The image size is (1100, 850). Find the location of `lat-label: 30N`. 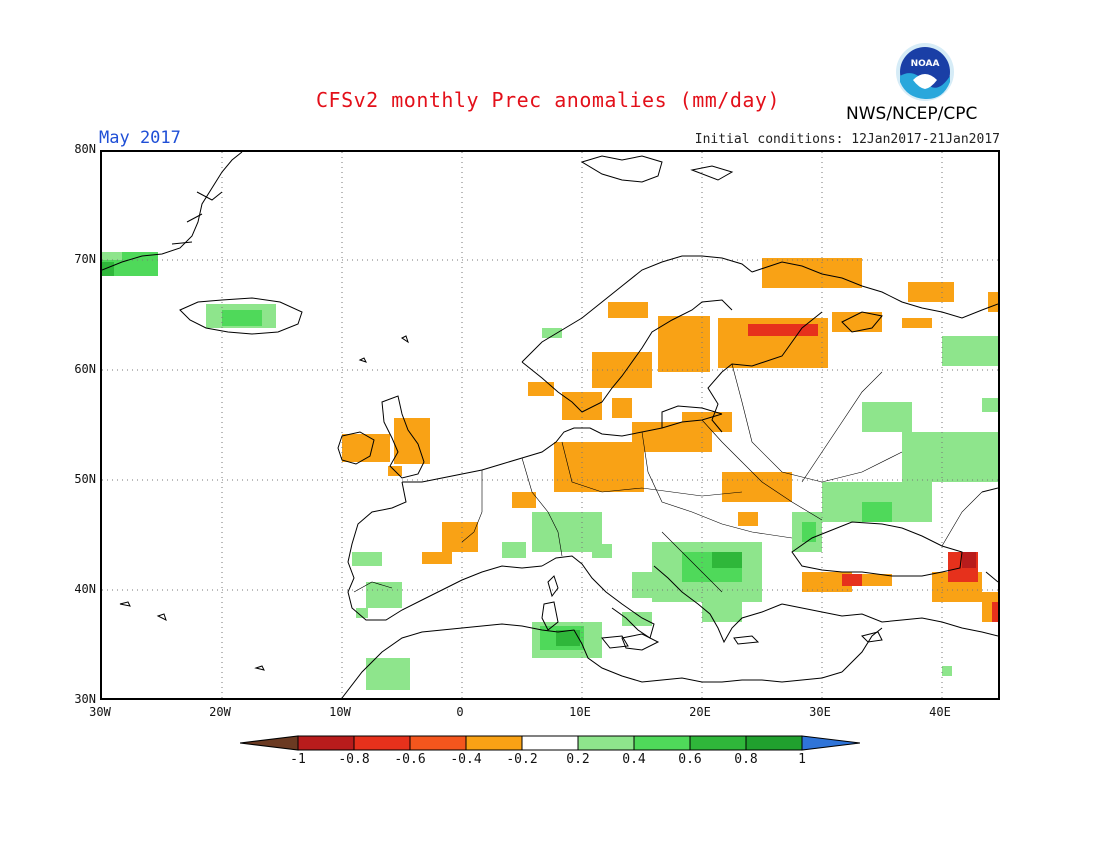

lat-label: 30N is located at coordinates (85, 699).